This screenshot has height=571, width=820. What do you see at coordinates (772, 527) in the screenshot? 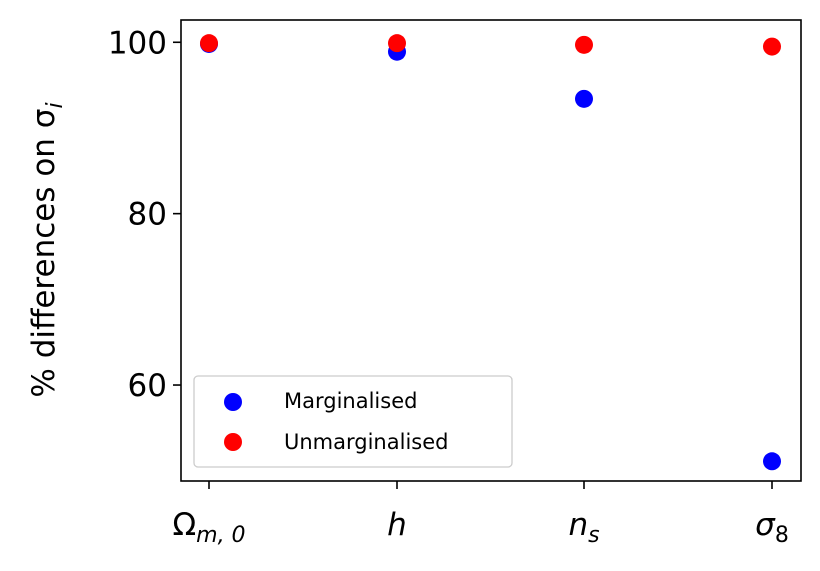
I see `x-tick-label: σ8` at bounding box center [772, 527].